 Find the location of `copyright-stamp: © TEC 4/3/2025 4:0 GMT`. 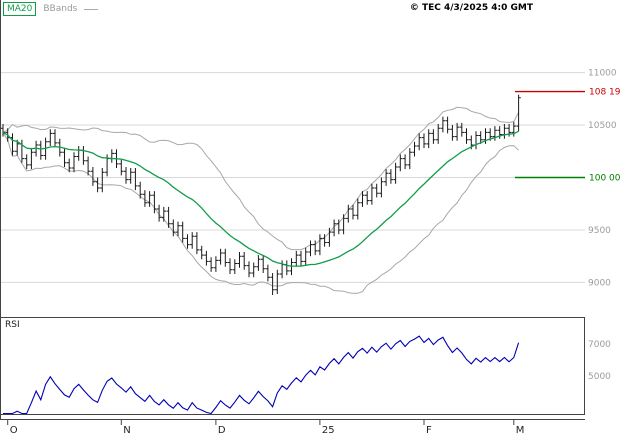

copyright-stamp: © TEC 4/3/2025 4:0 GMT is located at coordinates (471, 8).